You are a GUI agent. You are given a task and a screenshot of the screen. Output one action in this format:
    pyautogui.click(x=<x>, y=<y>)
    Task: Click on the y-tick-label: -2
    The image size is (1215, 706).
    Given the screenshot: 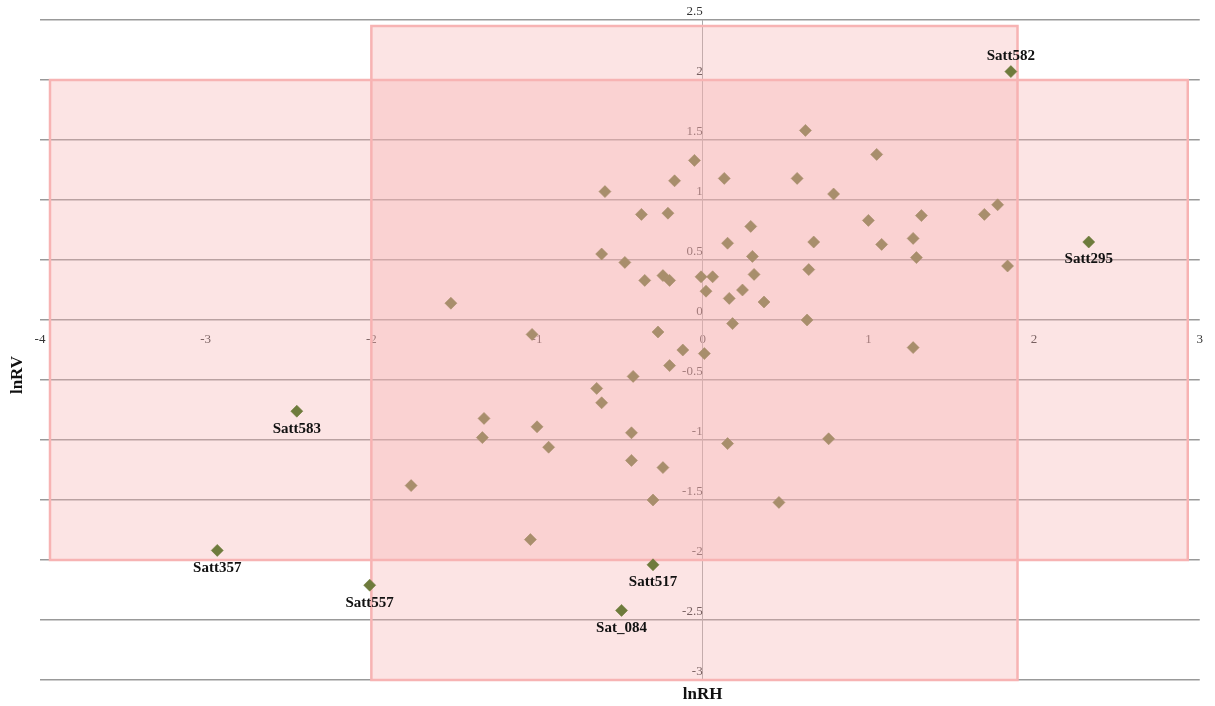 What is the action you would take?
    pyautogui.click(x=697, y=551)
    